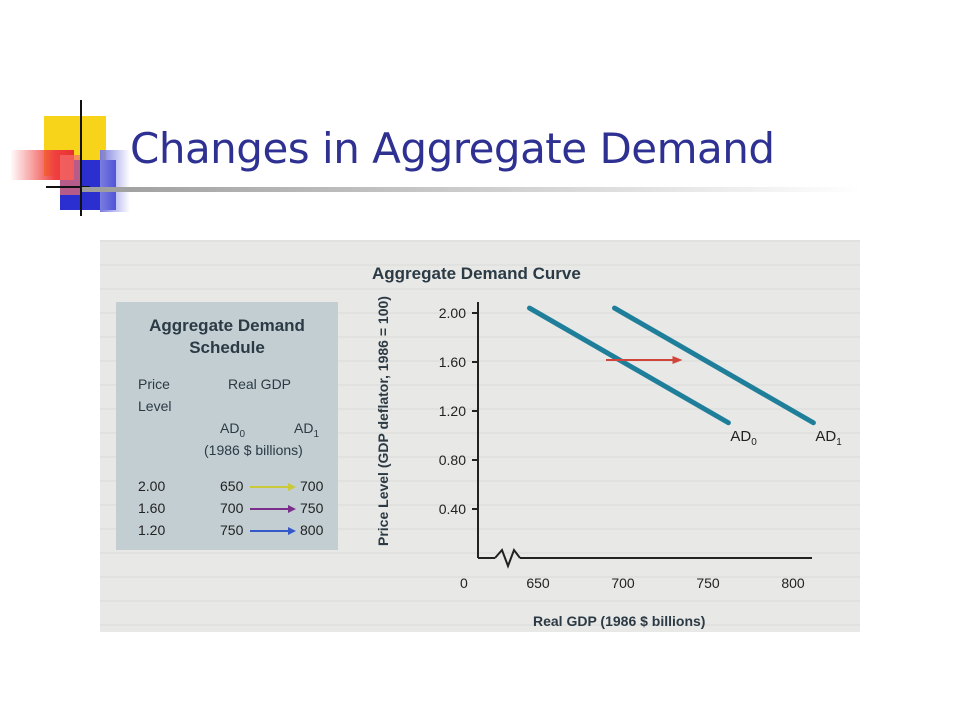  What do you see at coordinates (828, 438) in the screenshot?
I see `ad1-label: AD1` at bounding box center [828, 438].